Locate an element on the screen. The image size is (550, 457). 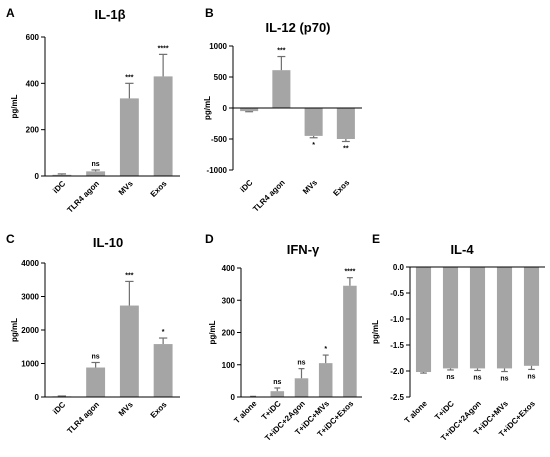
y-tick-label: 100 is located at coordinates (229, 365).